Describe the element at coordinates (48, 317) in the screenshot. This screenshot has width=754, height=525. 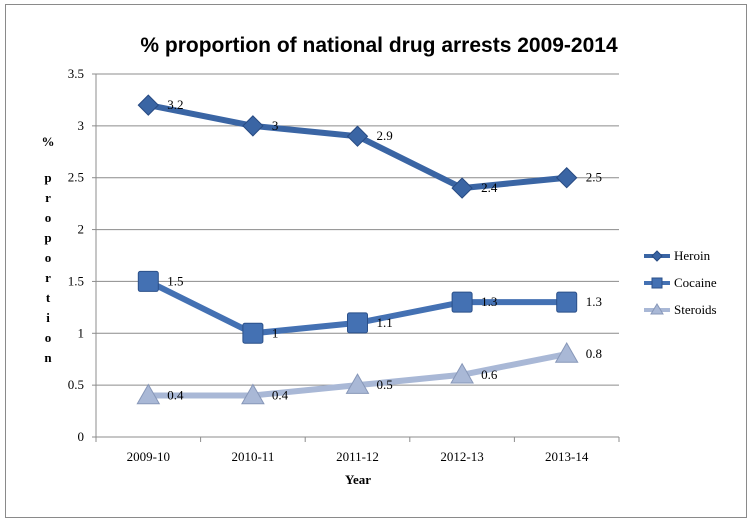
I see `y-axis-title-char: i` at that location.